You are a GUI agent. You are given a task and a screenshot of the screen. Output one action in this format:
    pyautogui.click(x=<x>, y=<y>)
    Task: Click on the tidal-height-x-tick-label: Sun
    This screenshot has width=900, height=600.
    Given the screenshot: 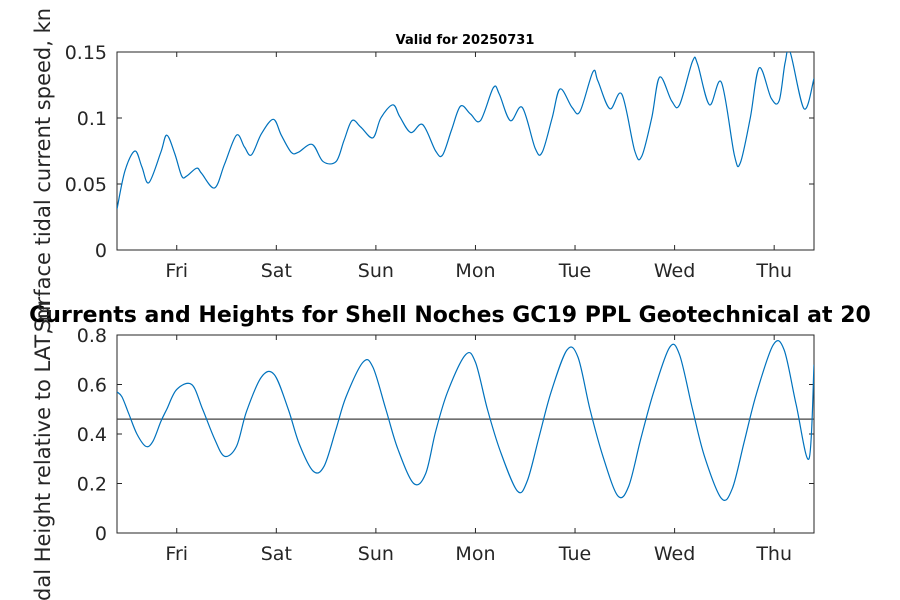 What is the action you would take?
    pyautogui.click(x=376, y=554)
    